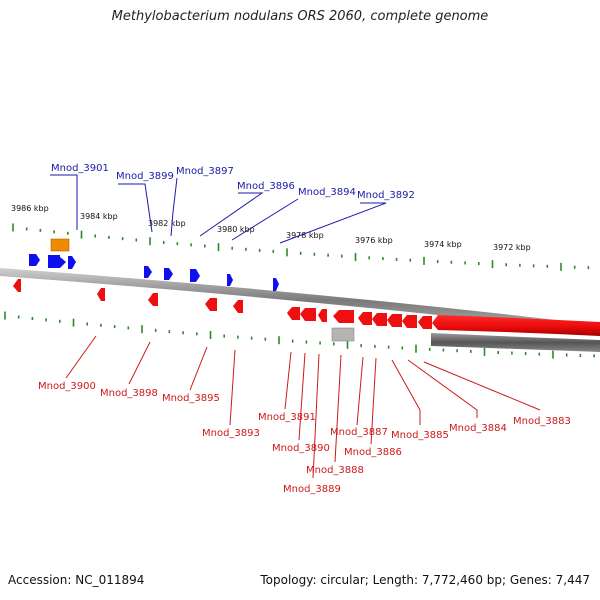 This screenshot has height=600, width=600. Describe the element at coordinates (129, 393) in the screenshot. I see `gene-label-reverse: Mnod_3898` at that location.